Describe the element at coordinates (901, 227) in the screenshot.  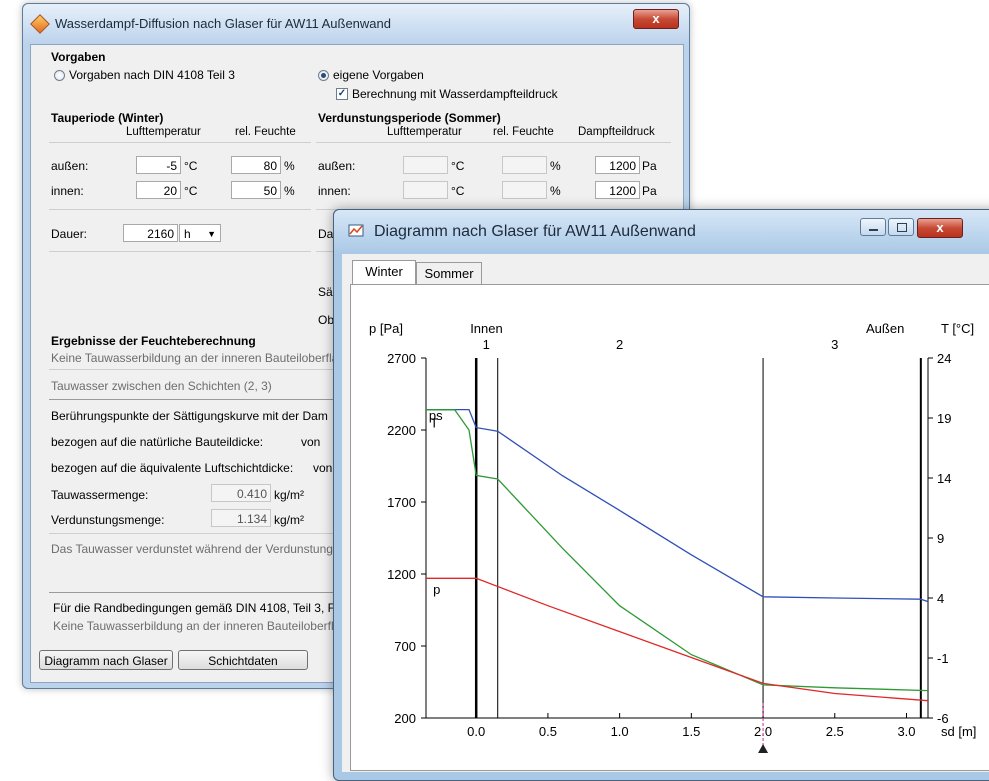
I see `maximize-button` at that location.